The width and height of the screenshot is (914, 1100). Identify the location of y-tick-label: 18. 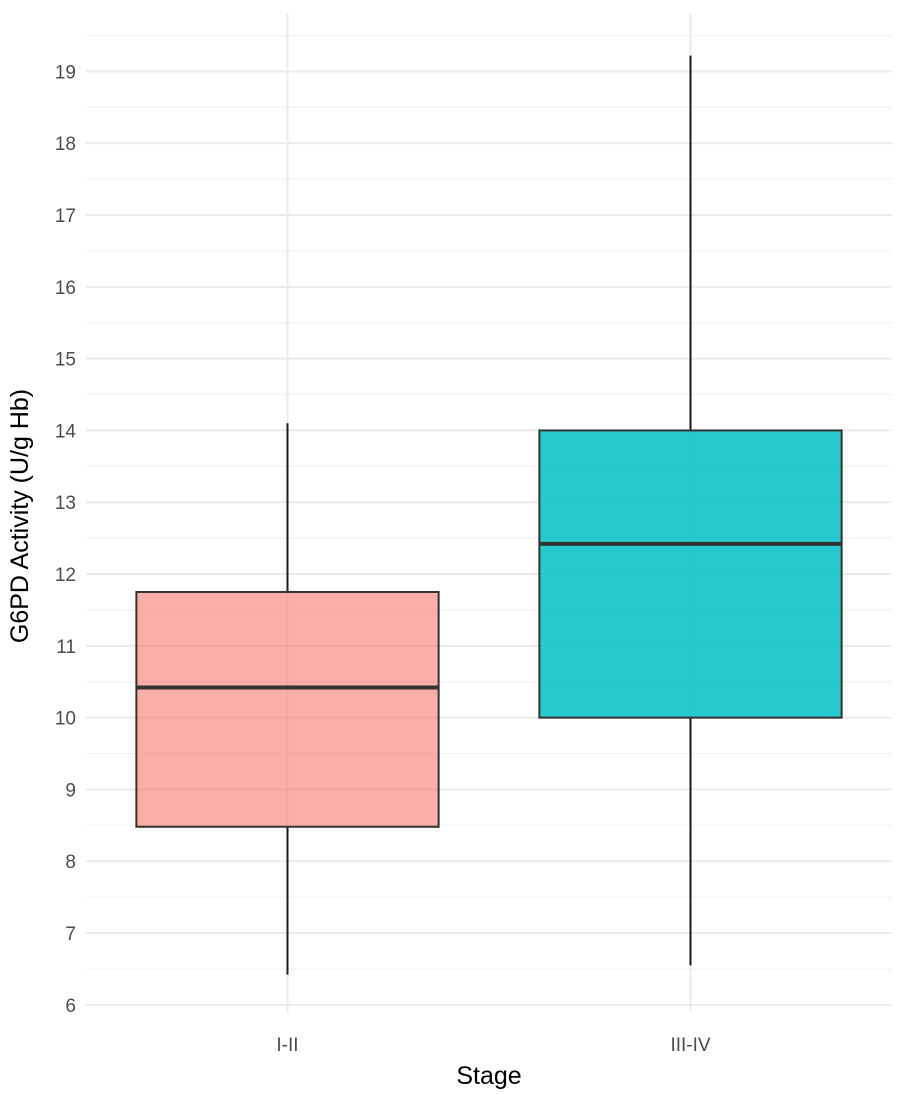
(65, 144).